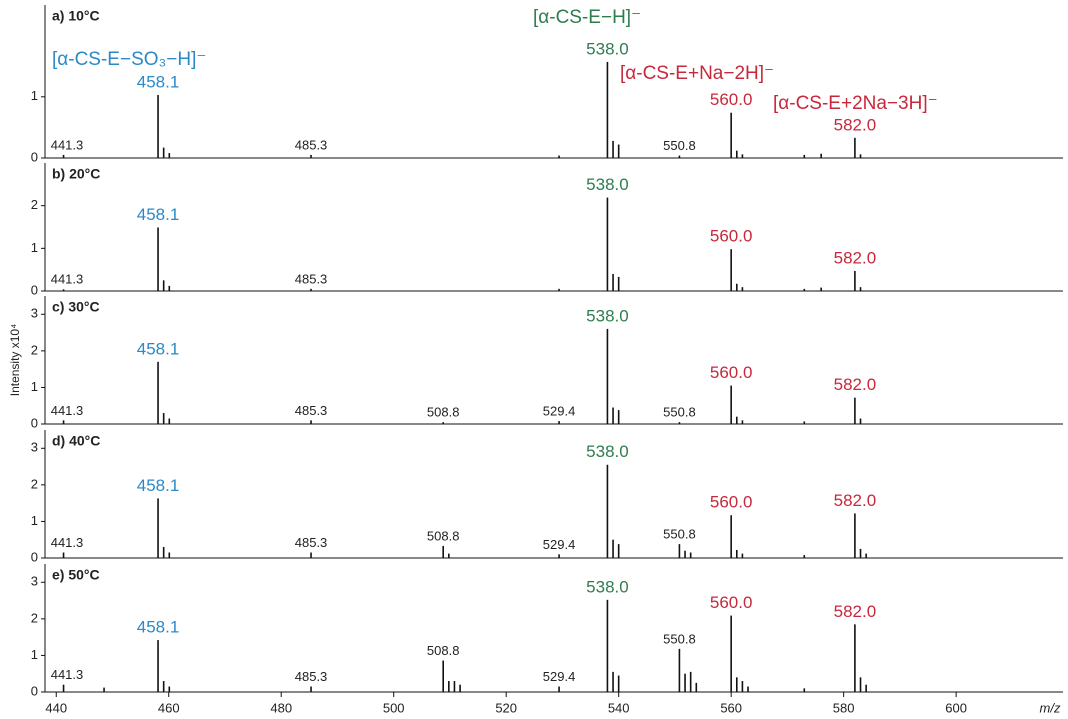 The height and width of the screenshot is (719, 1068). What do you see at coordinates (56, 707) in the screenshot?
I see `x-tick-label: 440` at bounding box center [56, 707].